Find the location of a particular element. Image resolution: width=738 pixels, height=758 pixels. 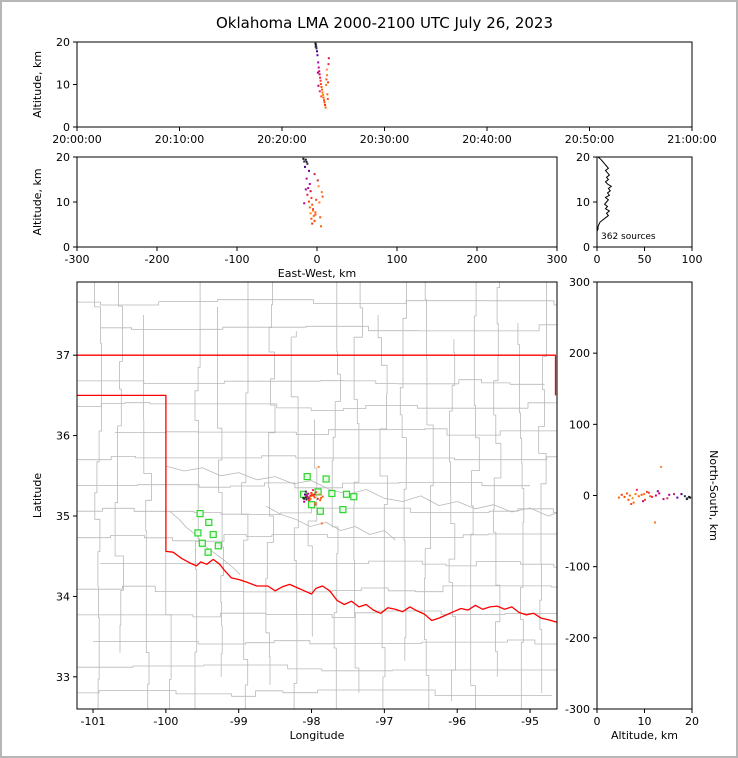

source_histogram-axes: 0 50 100 0 10 20 is located at coordinates (639, 208).